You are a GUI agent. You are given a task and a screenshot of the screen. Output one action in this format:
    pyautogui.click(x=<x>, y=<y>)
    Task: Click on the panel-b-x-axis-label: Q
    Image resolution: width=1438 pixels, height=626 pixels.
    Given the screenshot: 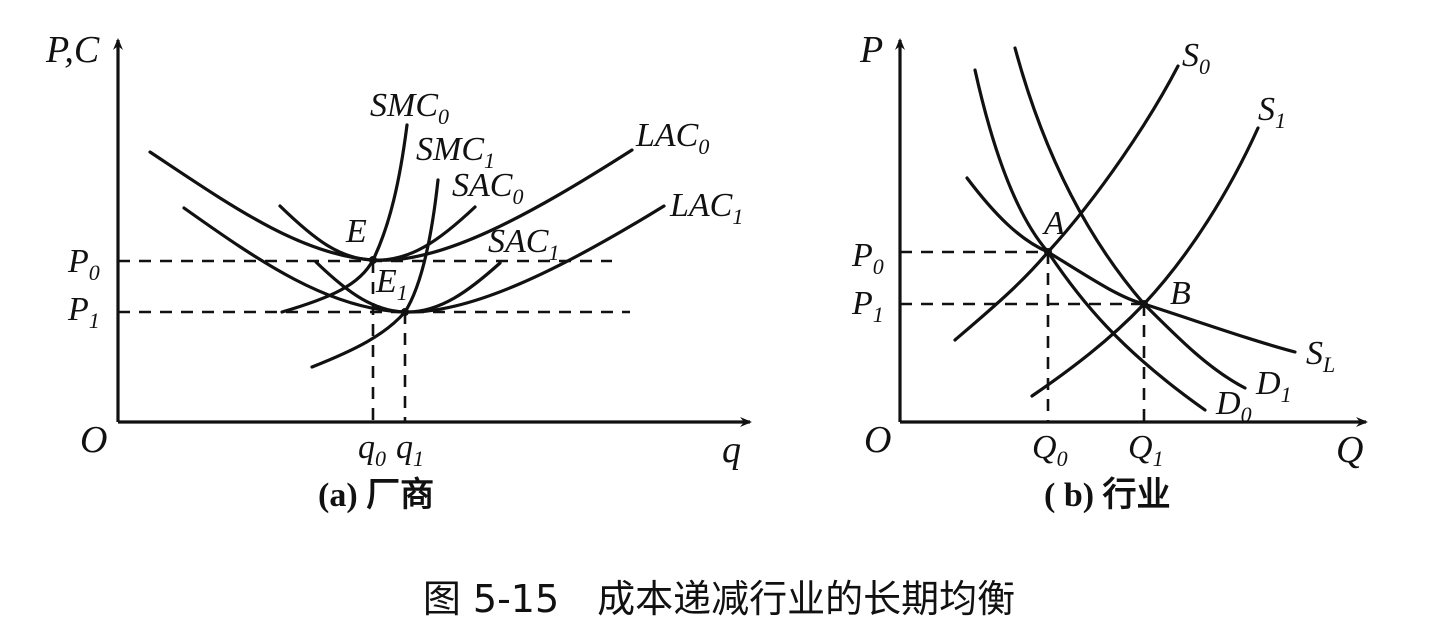 What is the action you would take?
    pyautogui.click(x=1349, y=450)
    